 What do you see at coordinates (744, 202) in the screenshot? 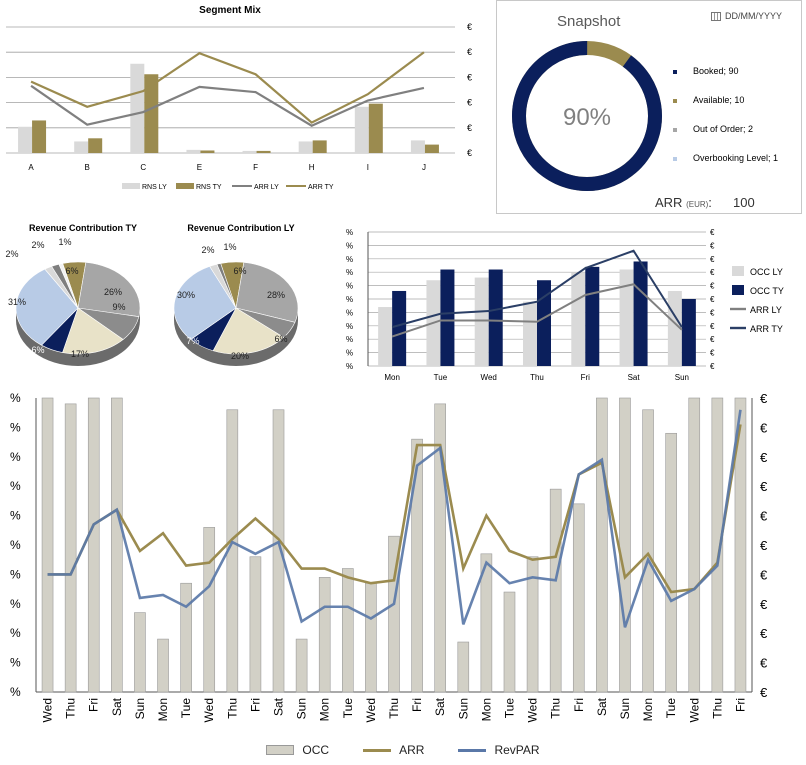
I see `arr-value: 100` at bounding box center [744, 202].